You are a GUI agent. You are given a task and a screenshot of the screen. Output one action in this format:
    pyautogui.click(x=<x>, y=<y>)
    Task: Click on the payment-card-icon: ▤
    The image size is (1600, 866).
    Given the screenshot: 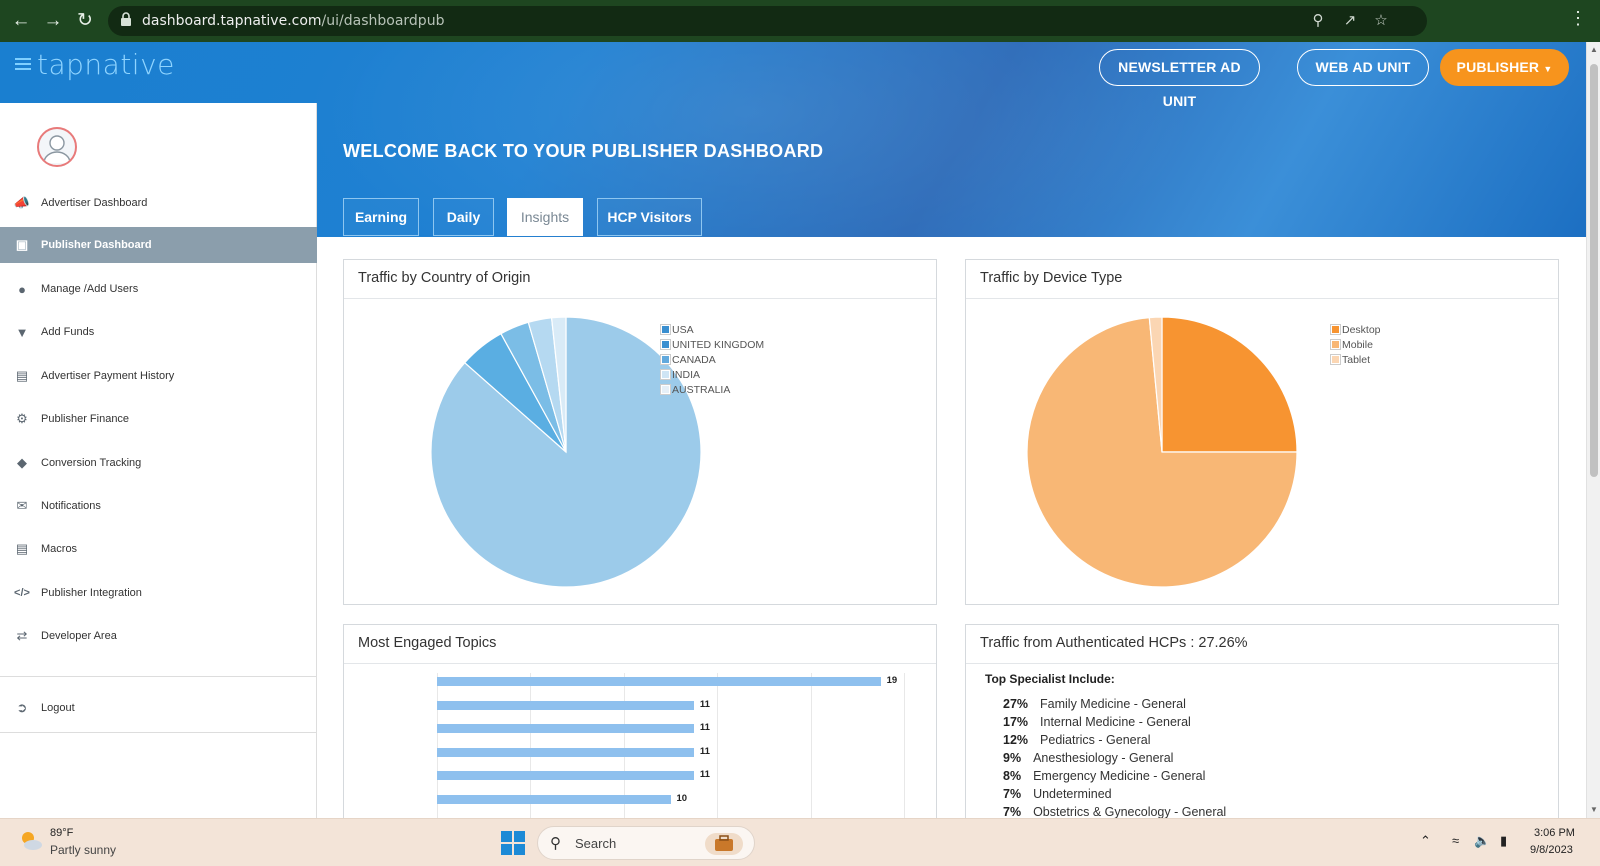 What is the action you would take?
    pyautogui.click(x=22, y=375)
    